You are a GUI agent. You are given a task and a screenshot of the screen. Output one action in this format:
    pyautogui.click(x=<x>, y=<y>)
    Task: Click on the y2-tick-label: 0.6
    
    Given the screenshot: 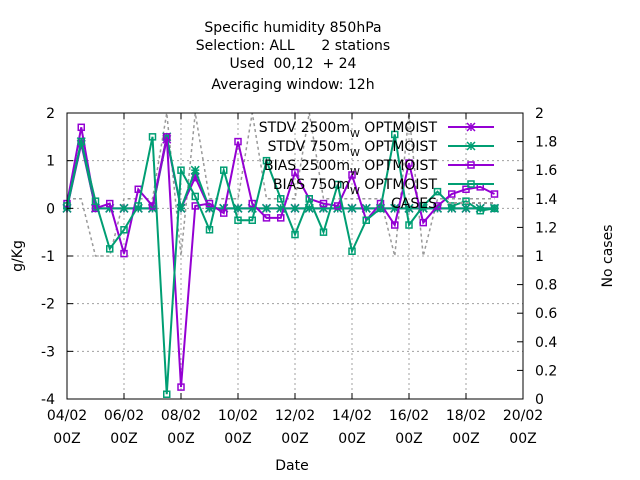 What is the action you would take?
    pyautogui.click(x=546, y=314)
    